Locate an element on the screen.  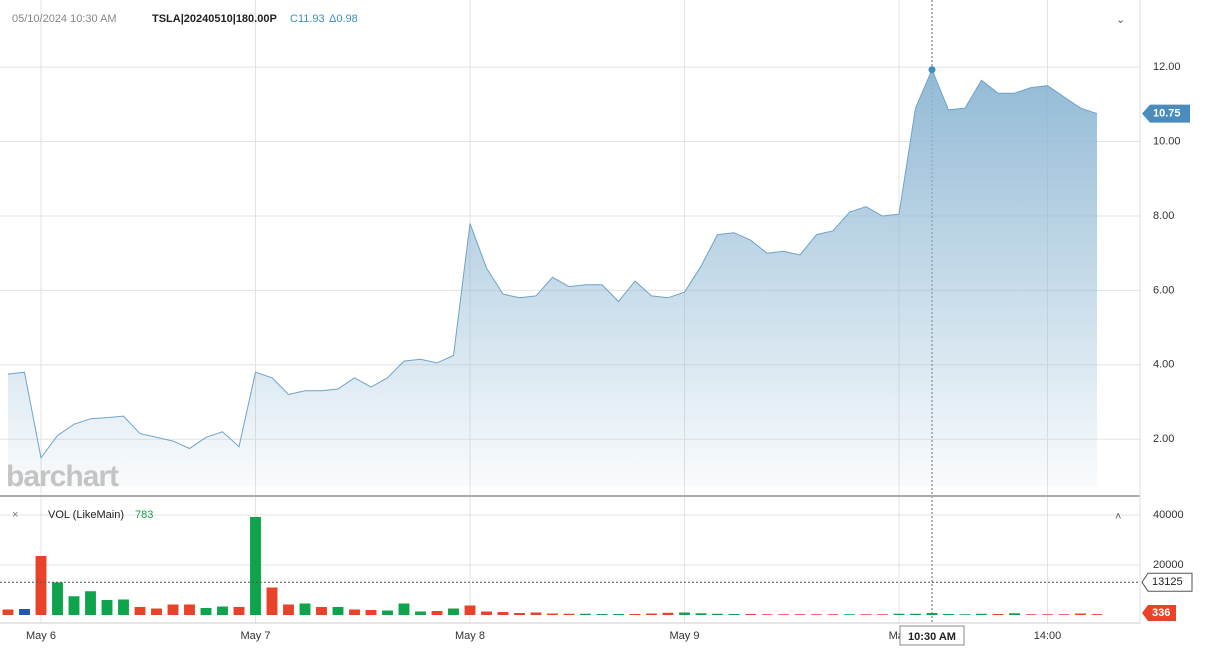
header-change: Δ0.98 is located at coordinates (343, 19).